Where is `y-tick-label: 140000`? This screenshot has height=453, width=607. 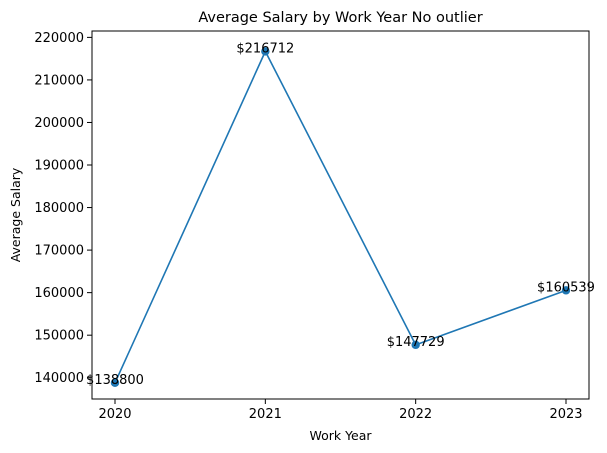
y-tick-label: 140000 is located at coordinates (59, 378).